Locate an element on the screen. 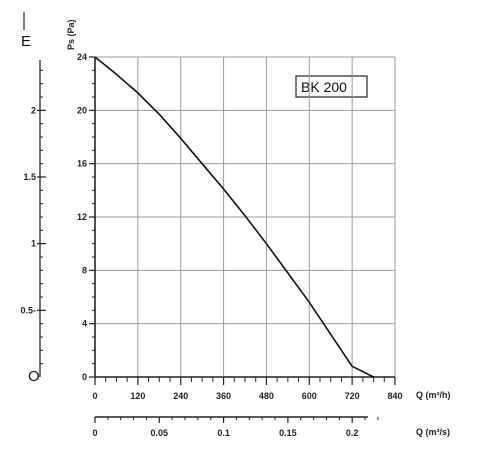 The height and width of the screenshot is (468, 480). y-tick-label: 0 is located at coordinates (84, 377).